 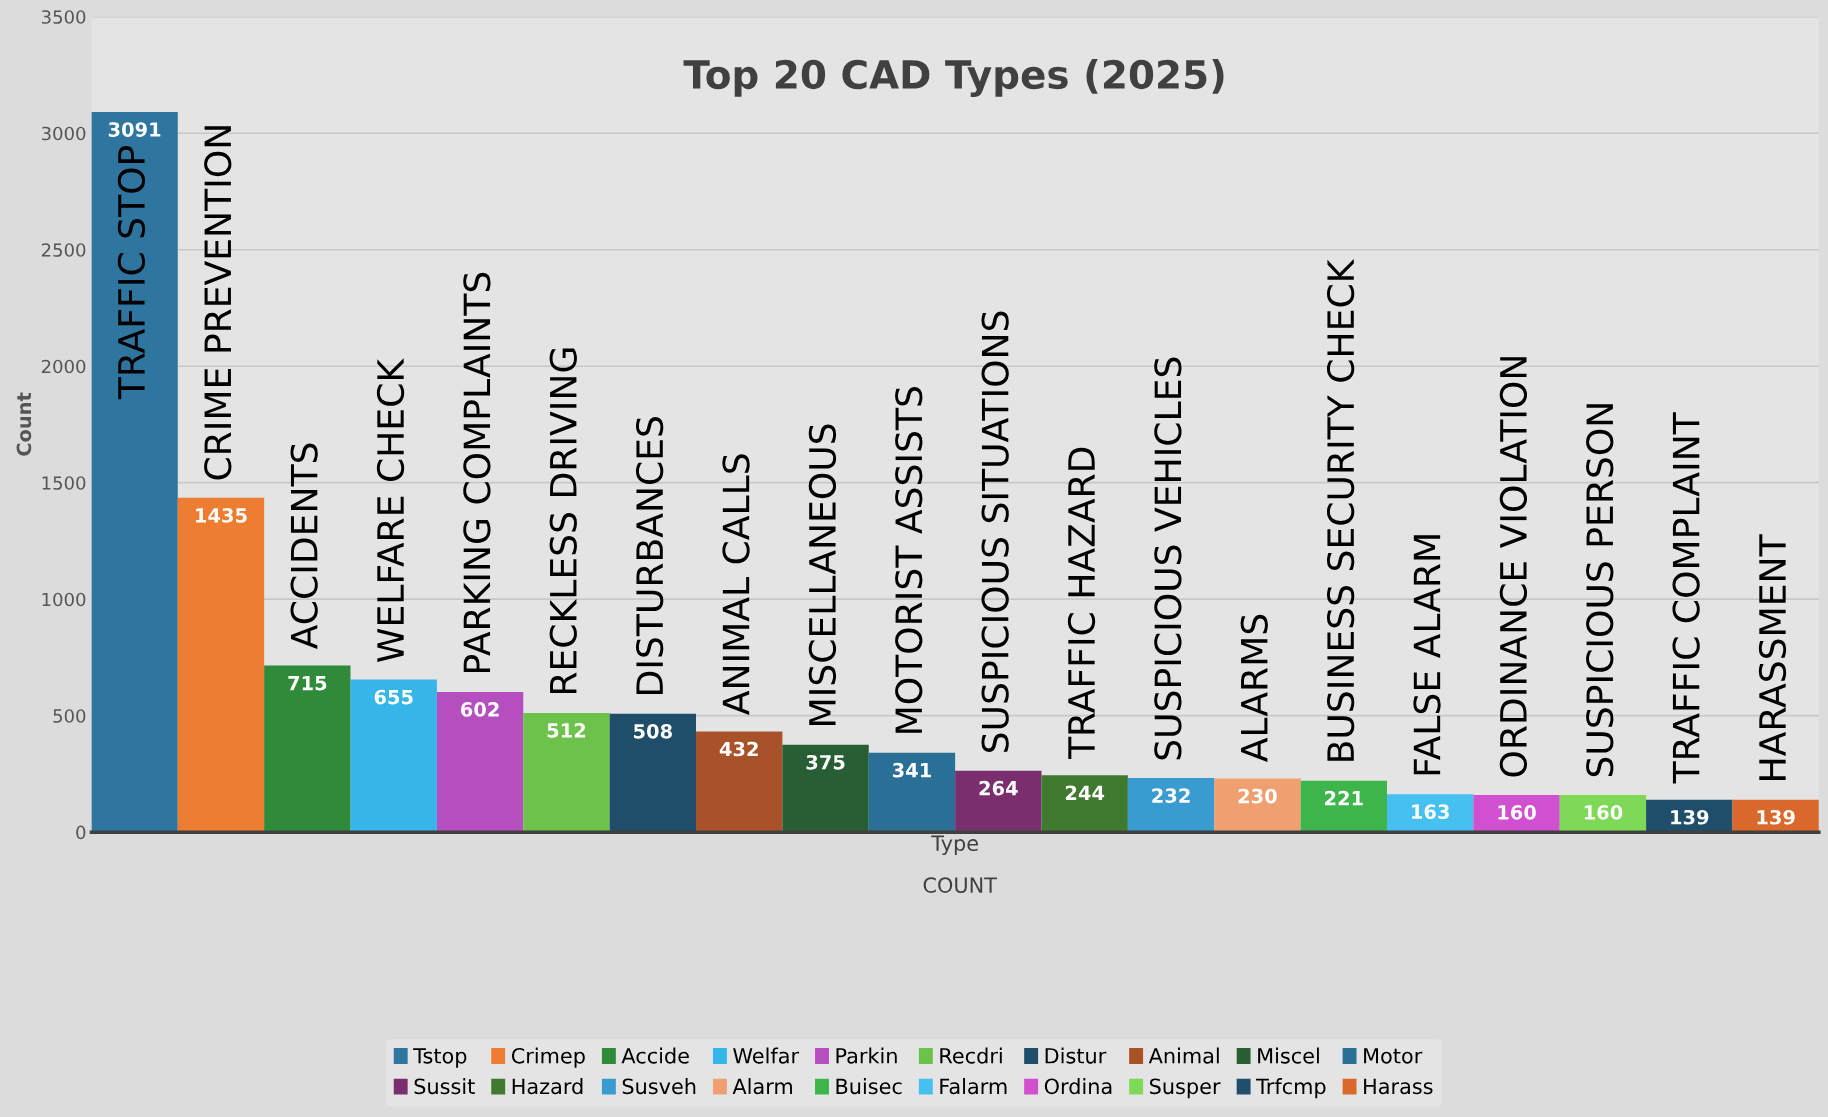 What do you see at coordinates (547, 1086) in the screenshot?
I see `legend-label: Hazard` at bounding box center [547, 1086].